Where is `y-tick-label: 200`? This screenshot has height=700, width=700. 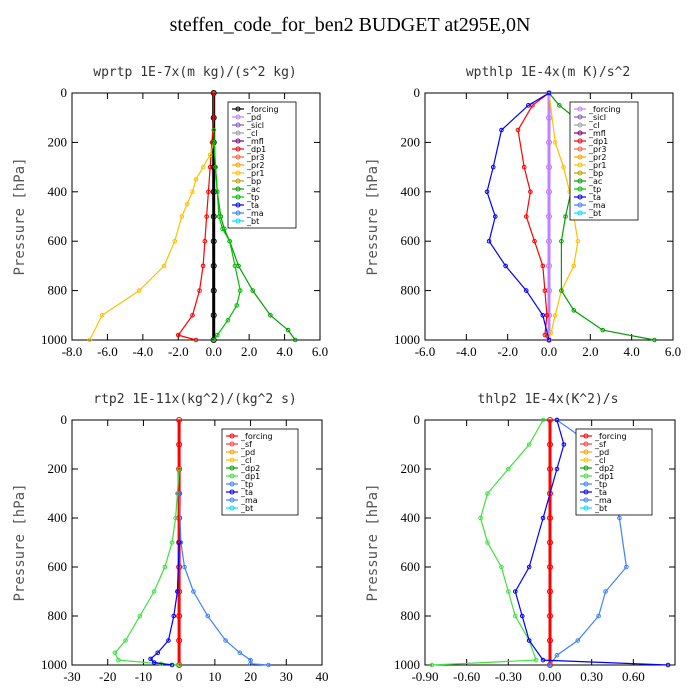 y-tick-label: 200 is located at coordinates (411, 468).